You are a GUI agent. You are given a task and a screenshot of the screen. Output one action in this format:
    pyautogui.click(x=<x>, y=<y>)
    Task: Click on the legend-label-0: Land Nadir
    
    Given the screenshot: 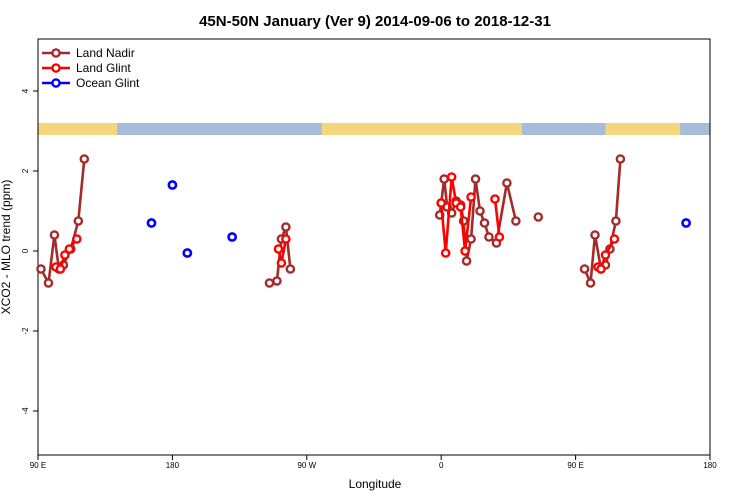 What is the action you would take?
    pyautogui.click(x=105, y=53)
    